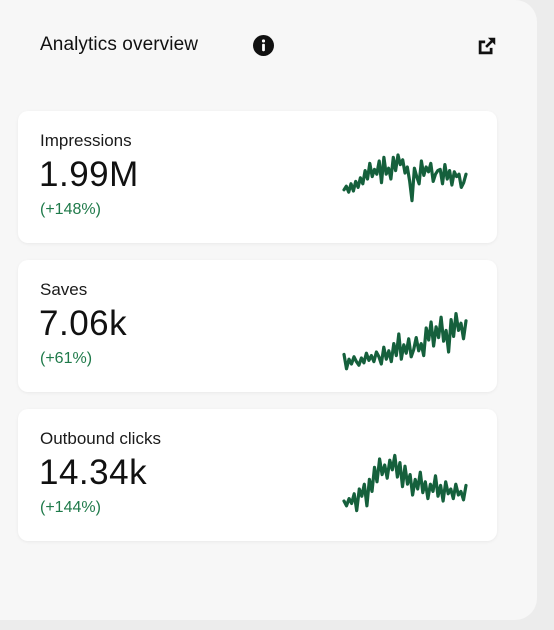  Describe the element at coordinates (119, 44) in the screenshot. I see `panel-title: Analytics overview` at that location.